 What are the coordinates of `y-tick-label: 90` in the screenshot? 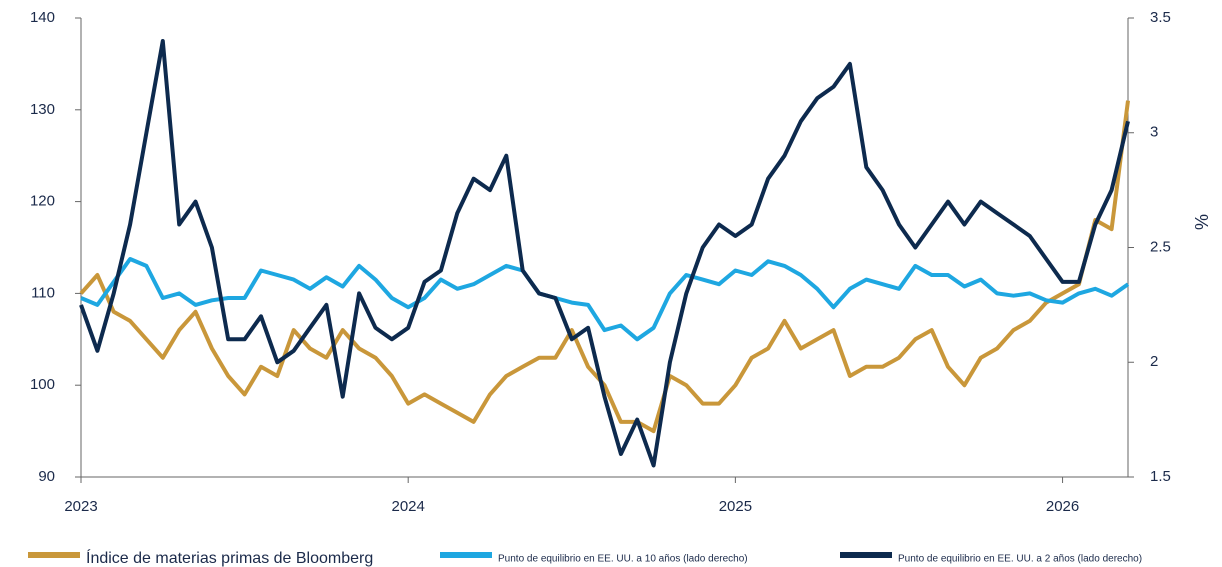 It's located at (46, 476).